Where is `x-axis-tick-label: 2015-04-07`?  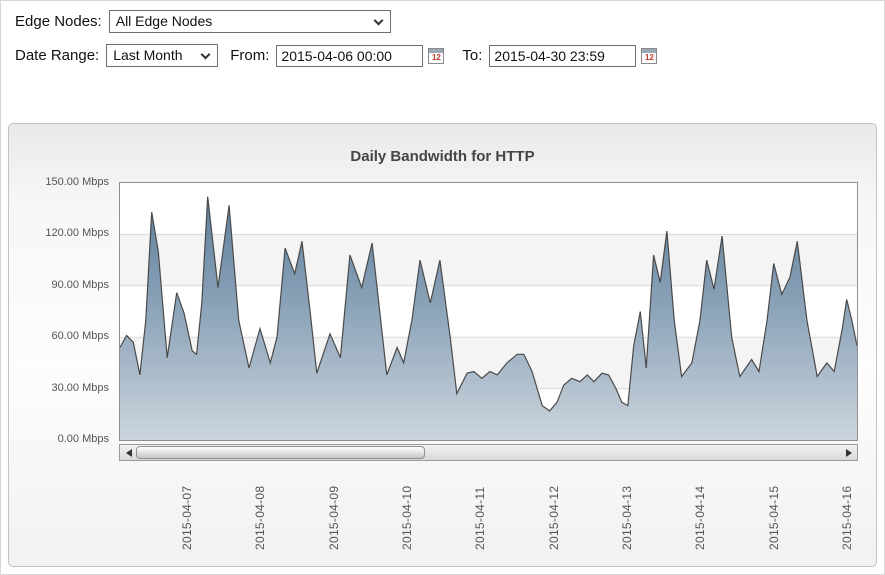
x-axis-tick-label: 2015-04-07 is located at coordinates (187, 517).